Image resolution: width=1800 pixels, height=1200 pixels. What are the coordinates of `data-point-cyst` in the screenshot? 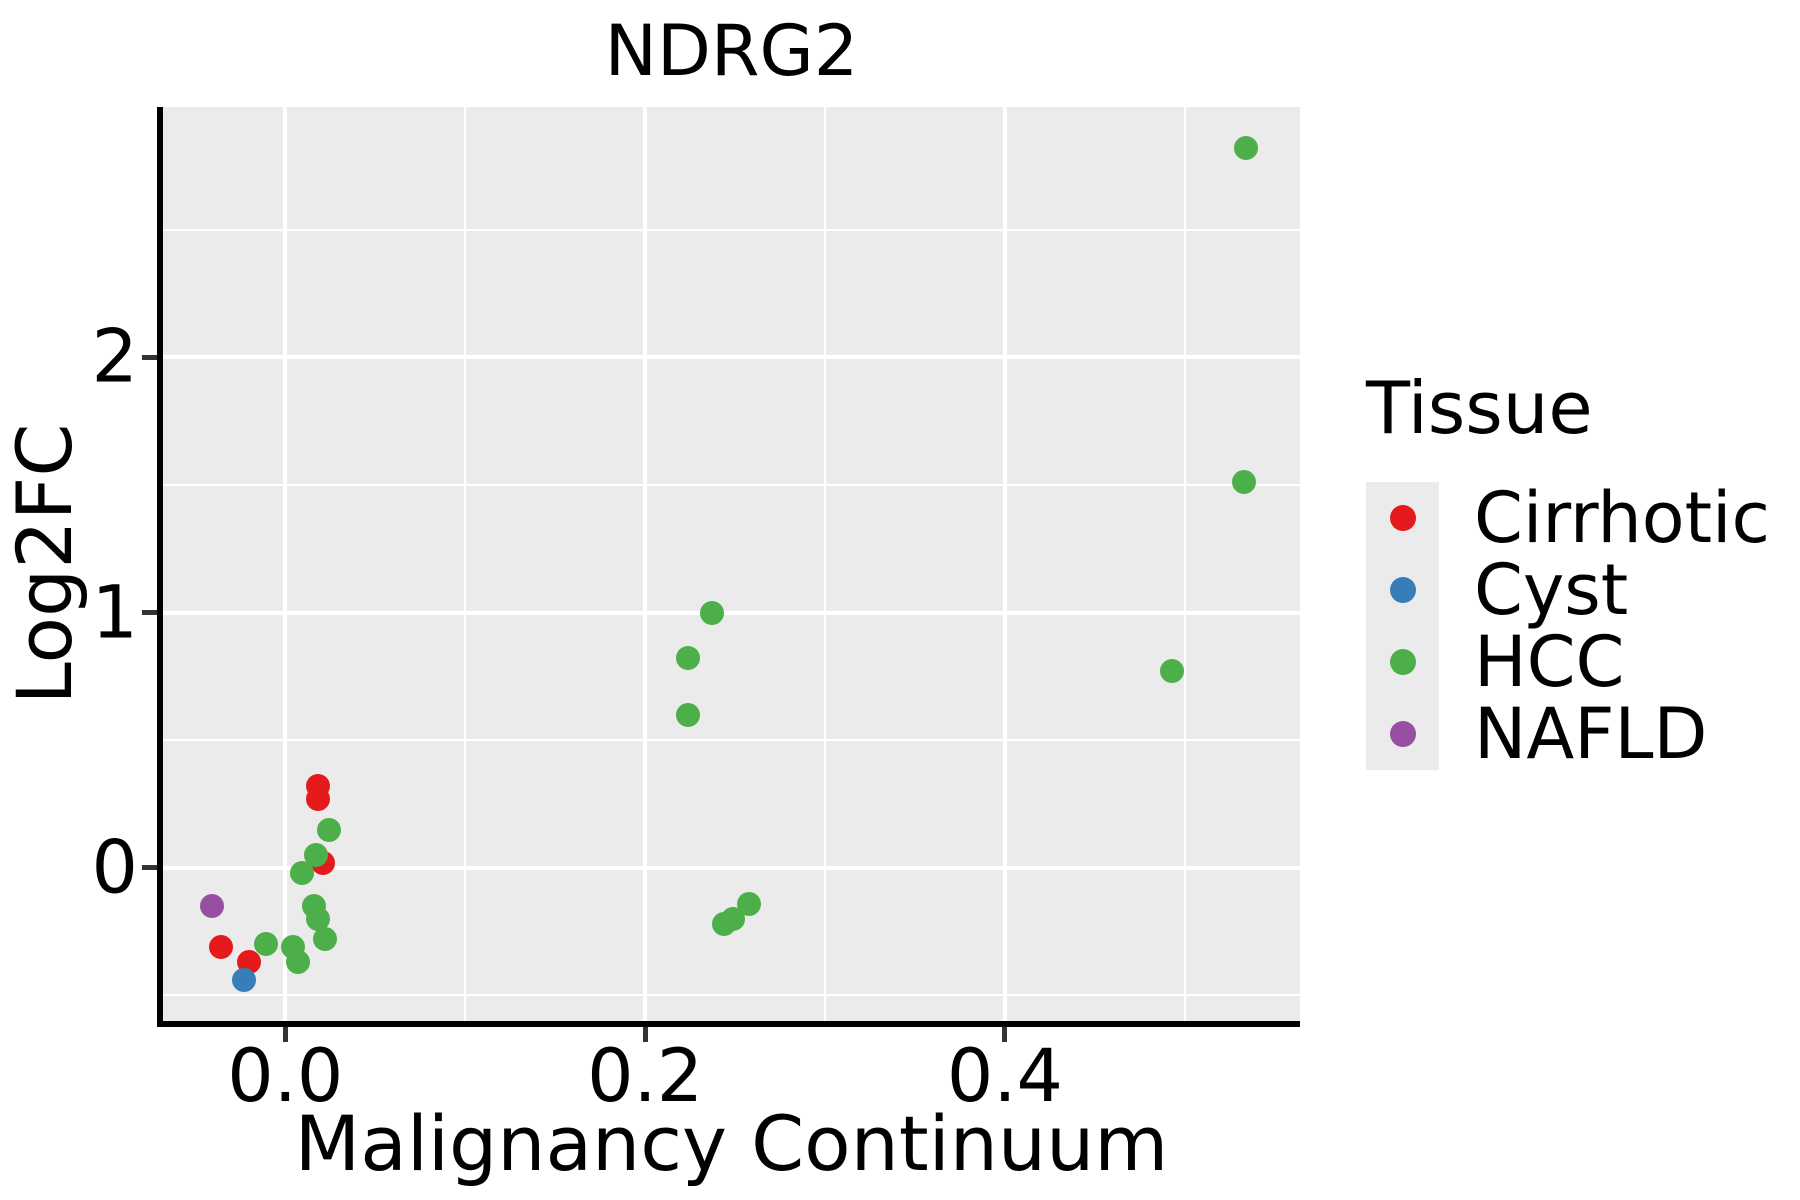 It's located at (243, 980).